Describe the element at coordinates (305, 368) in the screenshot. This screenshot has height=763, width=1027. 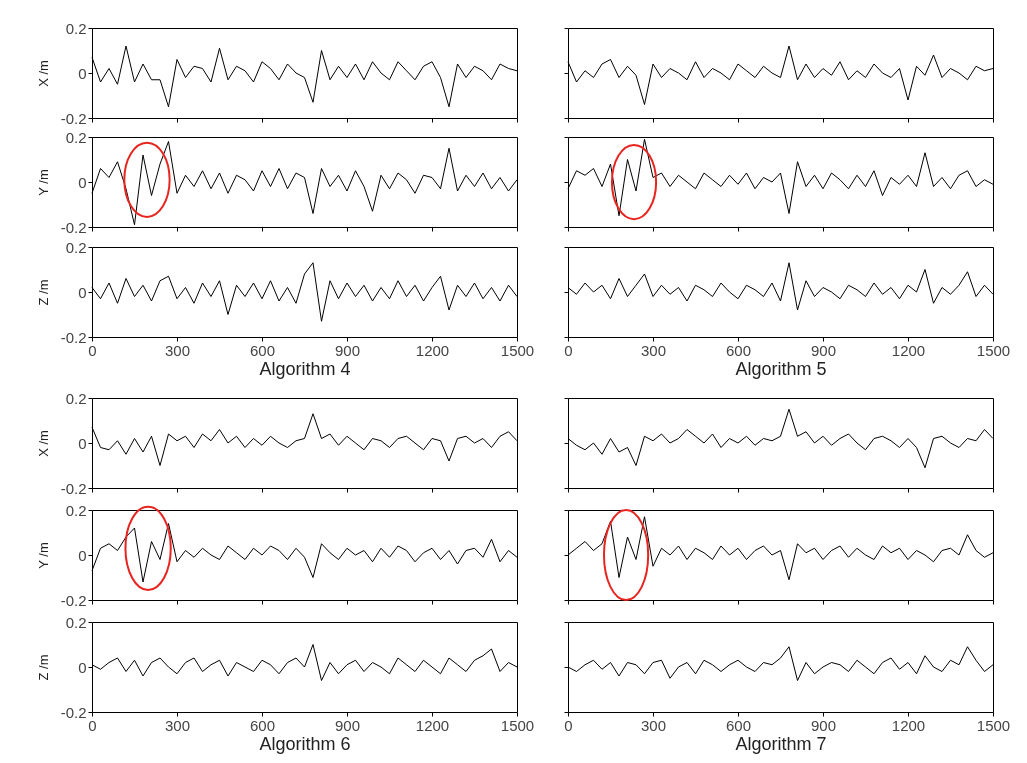
I see `x-axis-title: Algorithm 4` at that location.